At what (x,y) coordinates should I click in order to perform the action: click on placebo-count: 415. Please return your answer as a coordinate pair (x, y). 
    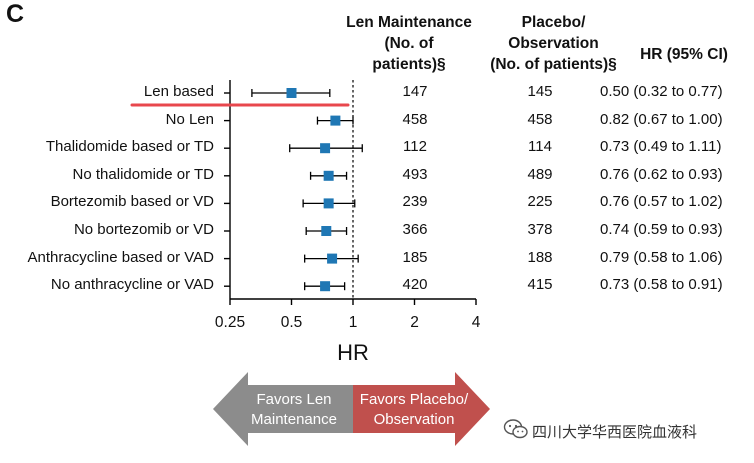
    Looking at the image, I should click on (540, 285).